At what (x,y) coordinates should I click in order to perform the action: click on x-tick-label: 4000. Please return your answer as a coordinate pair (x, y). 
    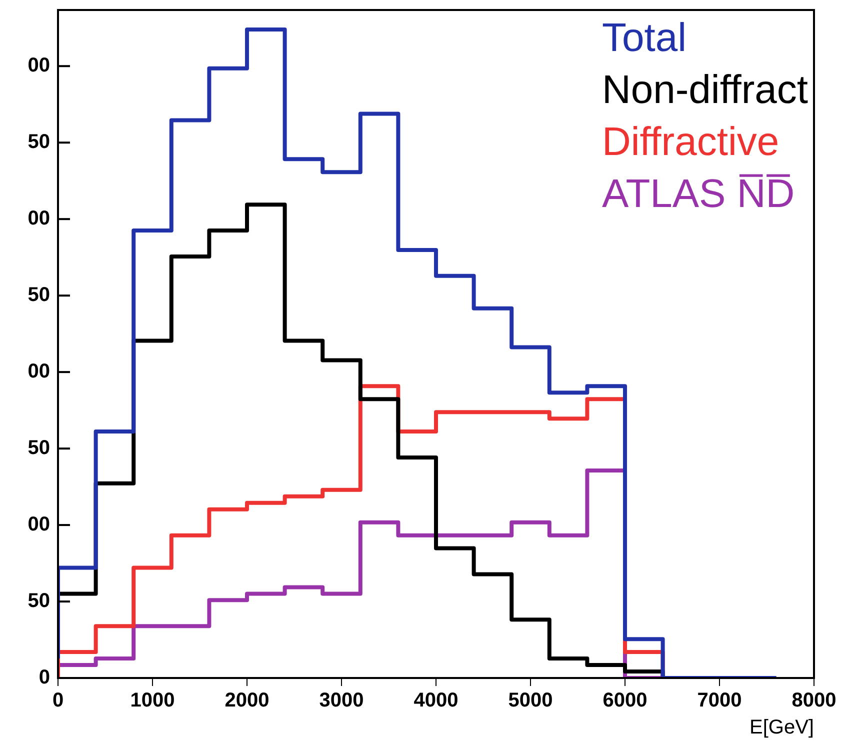
    Looking at the image, I should click on (436, 701).